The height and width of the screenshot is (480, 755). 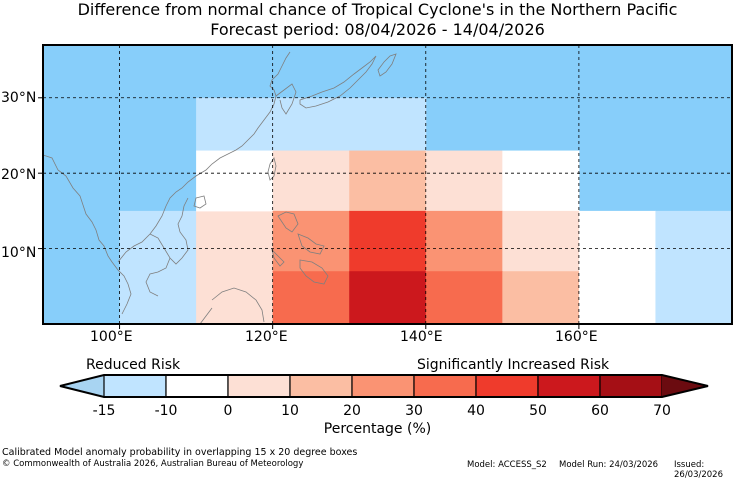 What do you see at coordinates (476, 411) in the screenshot?
I see `colorbar-tick-label: 40` at bounding box center [476, 411].